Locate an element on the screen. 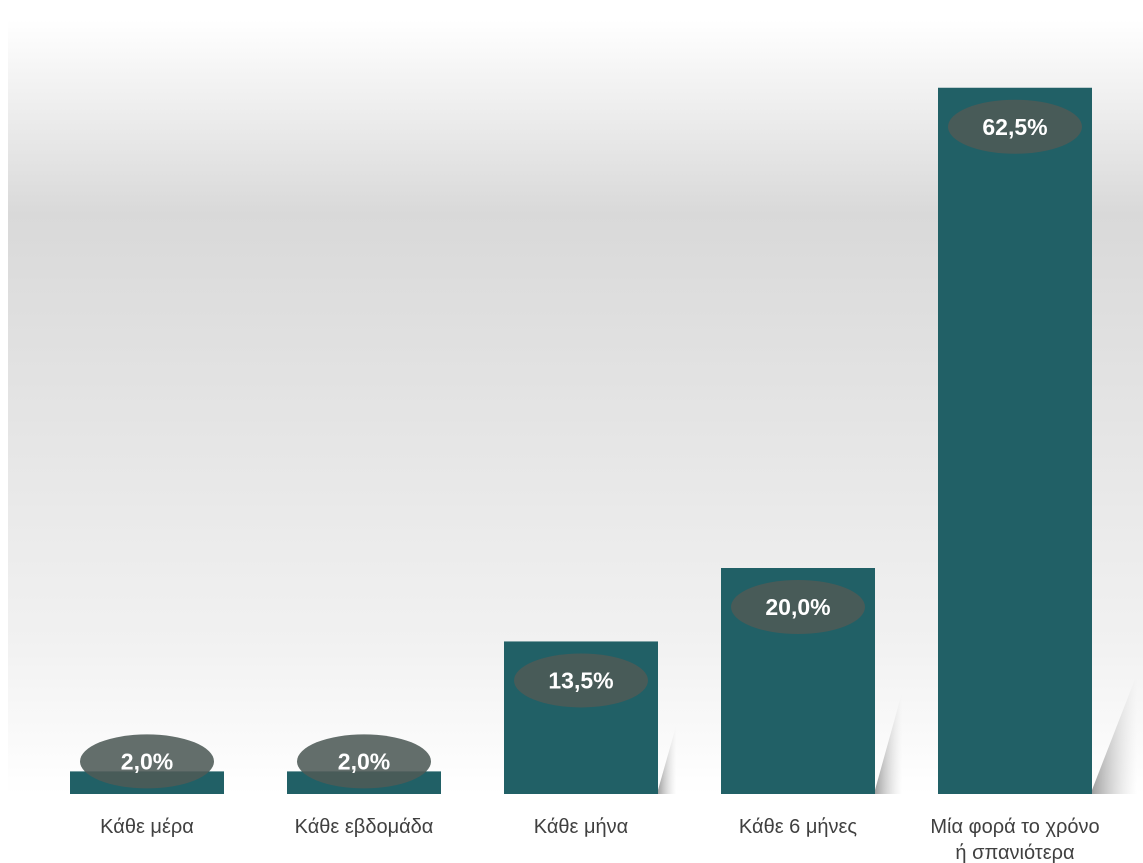 Image resolution: width=1143 pixels, height=863 pixels. data-label-text: 20,0% is located at coordinates (797, 607).